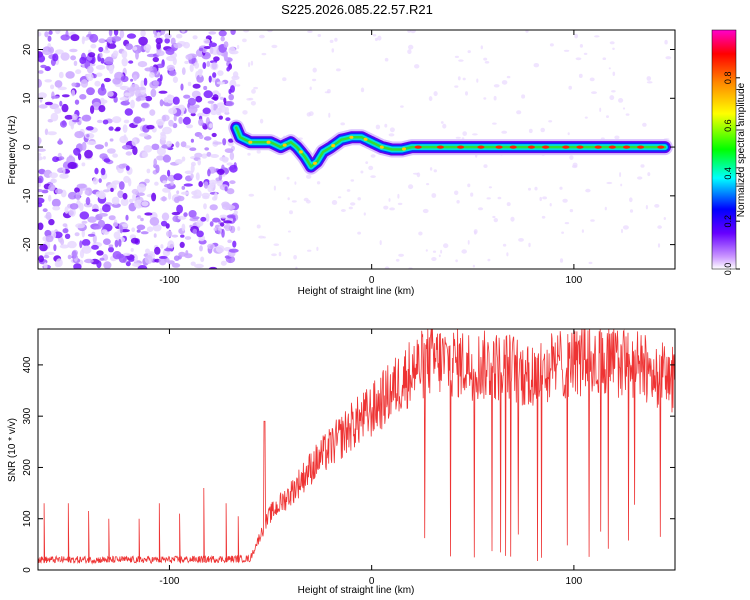 The image size is (750, 600). What do you see at coordinates (12, 150) in the screenshot?
I see `spectrogram-ylabel: Frequency (Hz)` at bounding box center [12, 150].